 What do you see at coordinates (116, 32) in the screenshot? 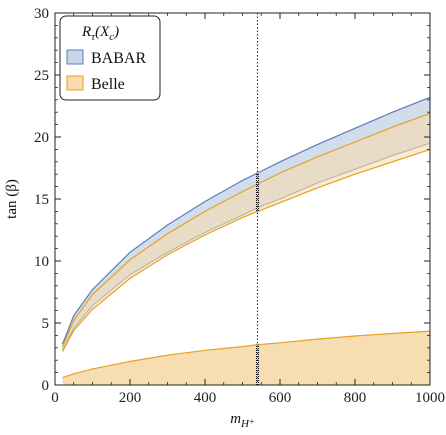
I see `legend-title-part: )` at bounding box center [116, 32].